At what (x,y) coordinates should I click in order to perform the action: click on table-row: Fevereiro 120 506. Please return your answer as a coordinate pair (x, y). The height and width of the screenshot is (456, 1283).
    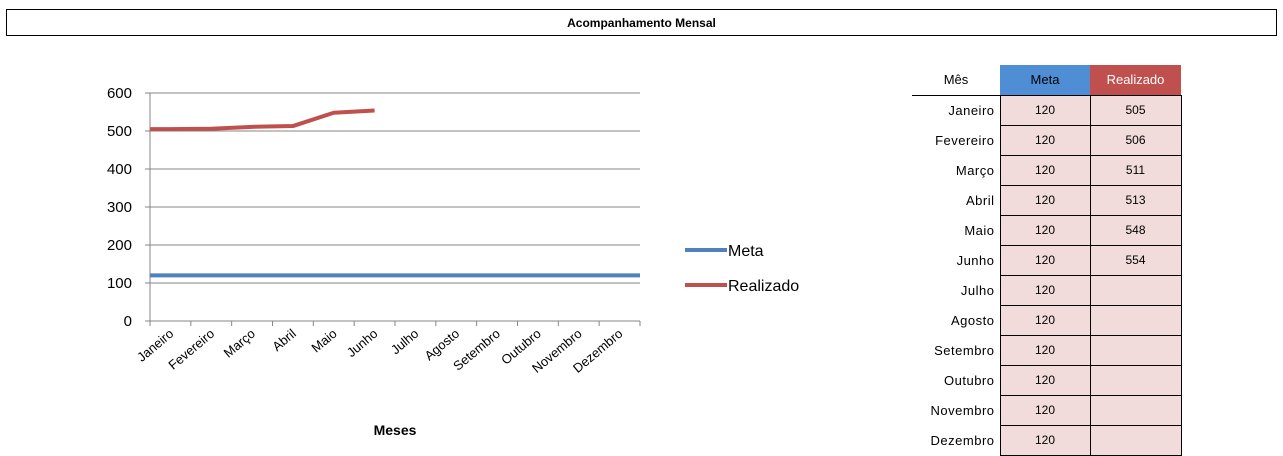
    Looking at the image, I should click on (1047, 140).